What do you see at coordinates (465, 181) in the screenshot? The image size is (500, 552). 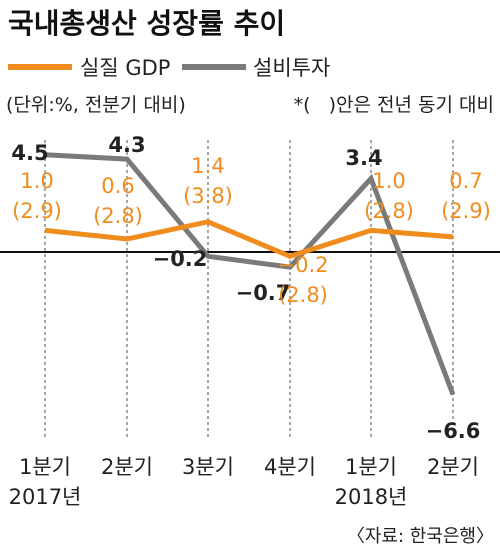 I see `gdp-label-5: 0.7` at bounding box center [465, 181].